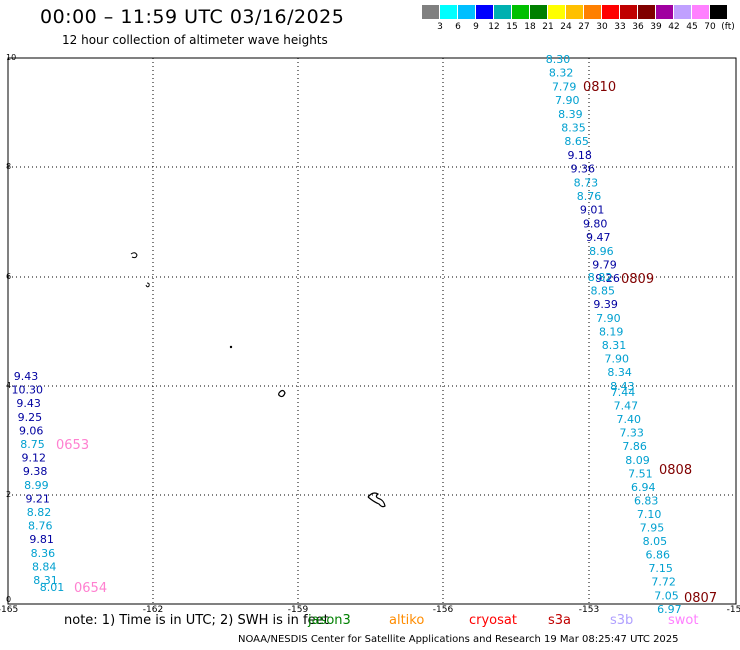 Image resolution: width=740 pixels, height=650 pixels. Describe the element at coordinates (407, 620) in the screenshot. I see `mission-altiko: altiko` at that location.